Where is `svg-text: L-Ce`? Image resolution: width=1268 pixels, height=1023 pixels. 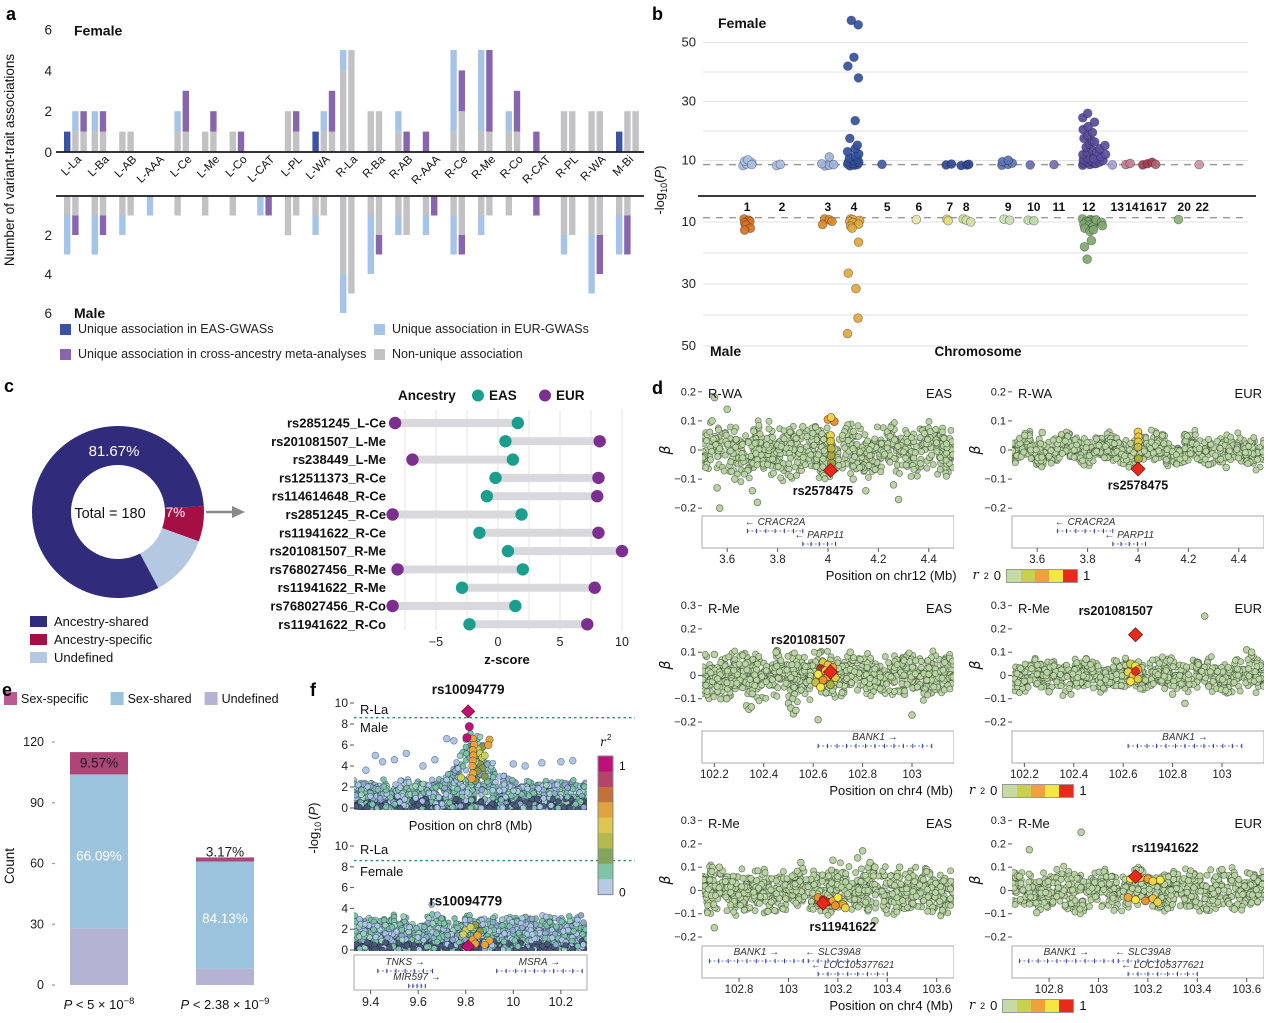
svg-text: L-Ce is located at coordinates (181, 167).